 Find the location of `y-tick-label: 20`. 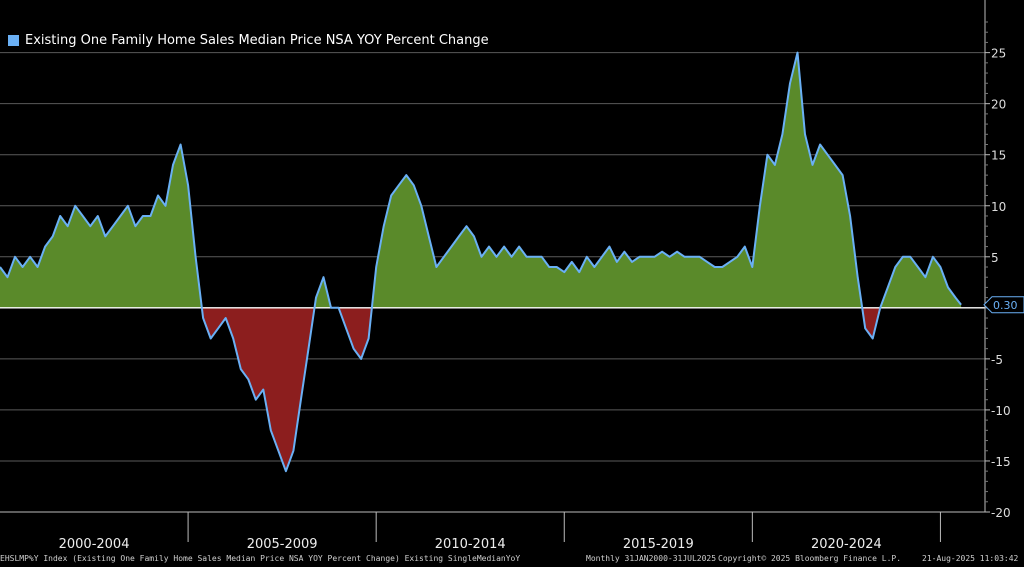

y-tick-label: 20 is located at coordinates (998, 105).